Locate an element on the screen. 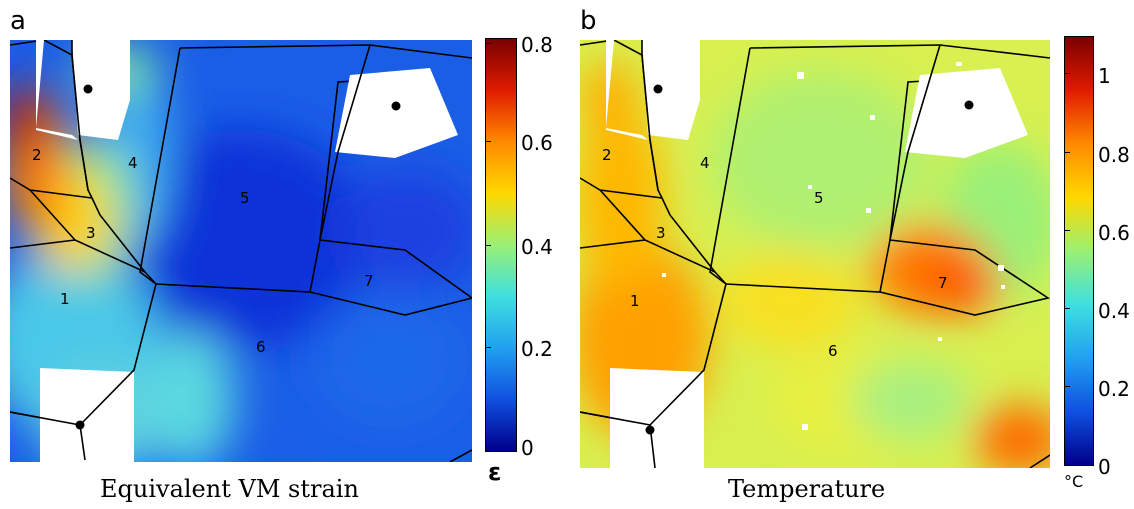 This screenshot has width=1134, height=509. panel-a-letter: a is located at coordinates (18, 21).